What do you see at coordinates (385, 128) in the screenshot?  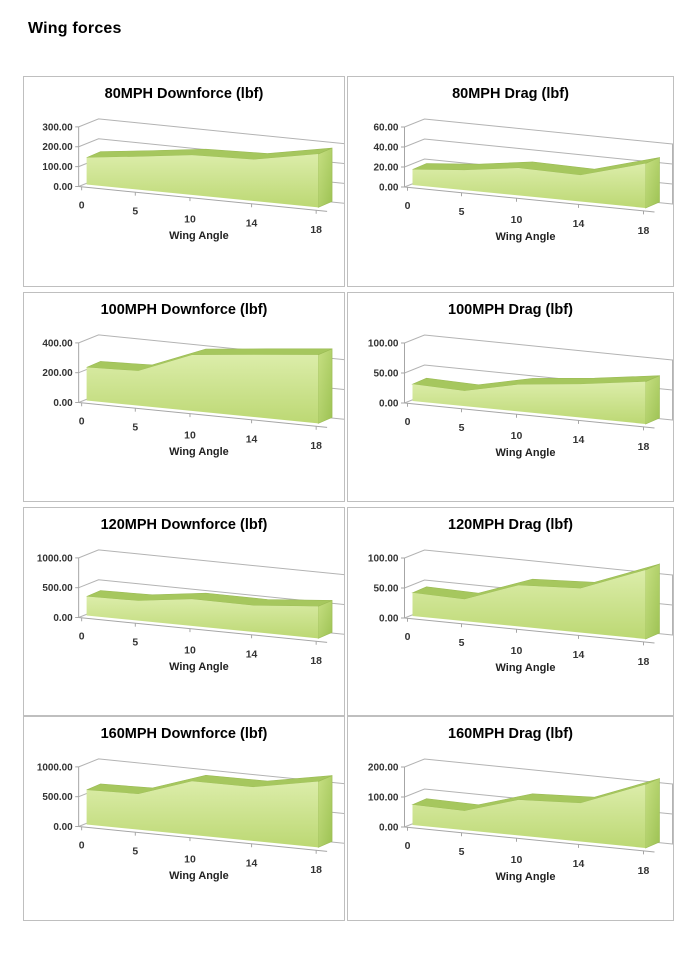 I see `svg-text: 60.00` at bounding box center [385, 128].